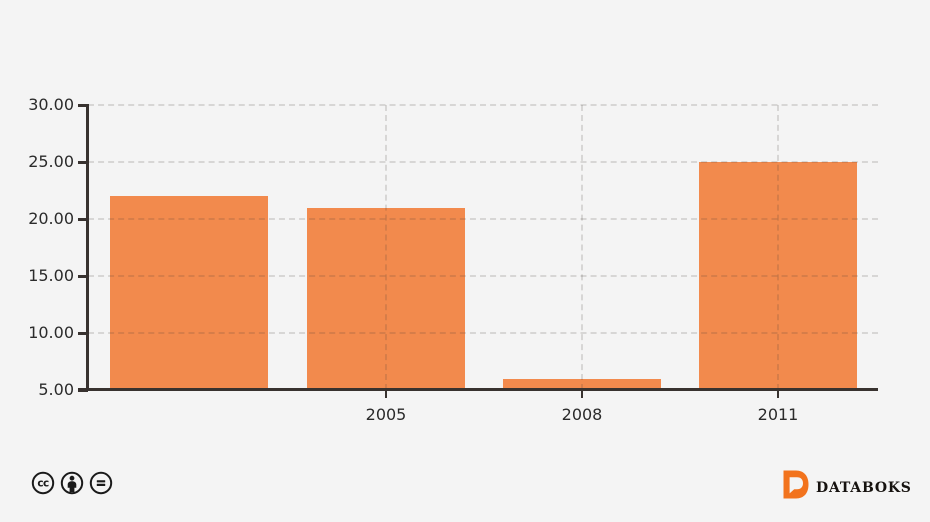  I want to click on x-tick-2005, so click(386, 394).